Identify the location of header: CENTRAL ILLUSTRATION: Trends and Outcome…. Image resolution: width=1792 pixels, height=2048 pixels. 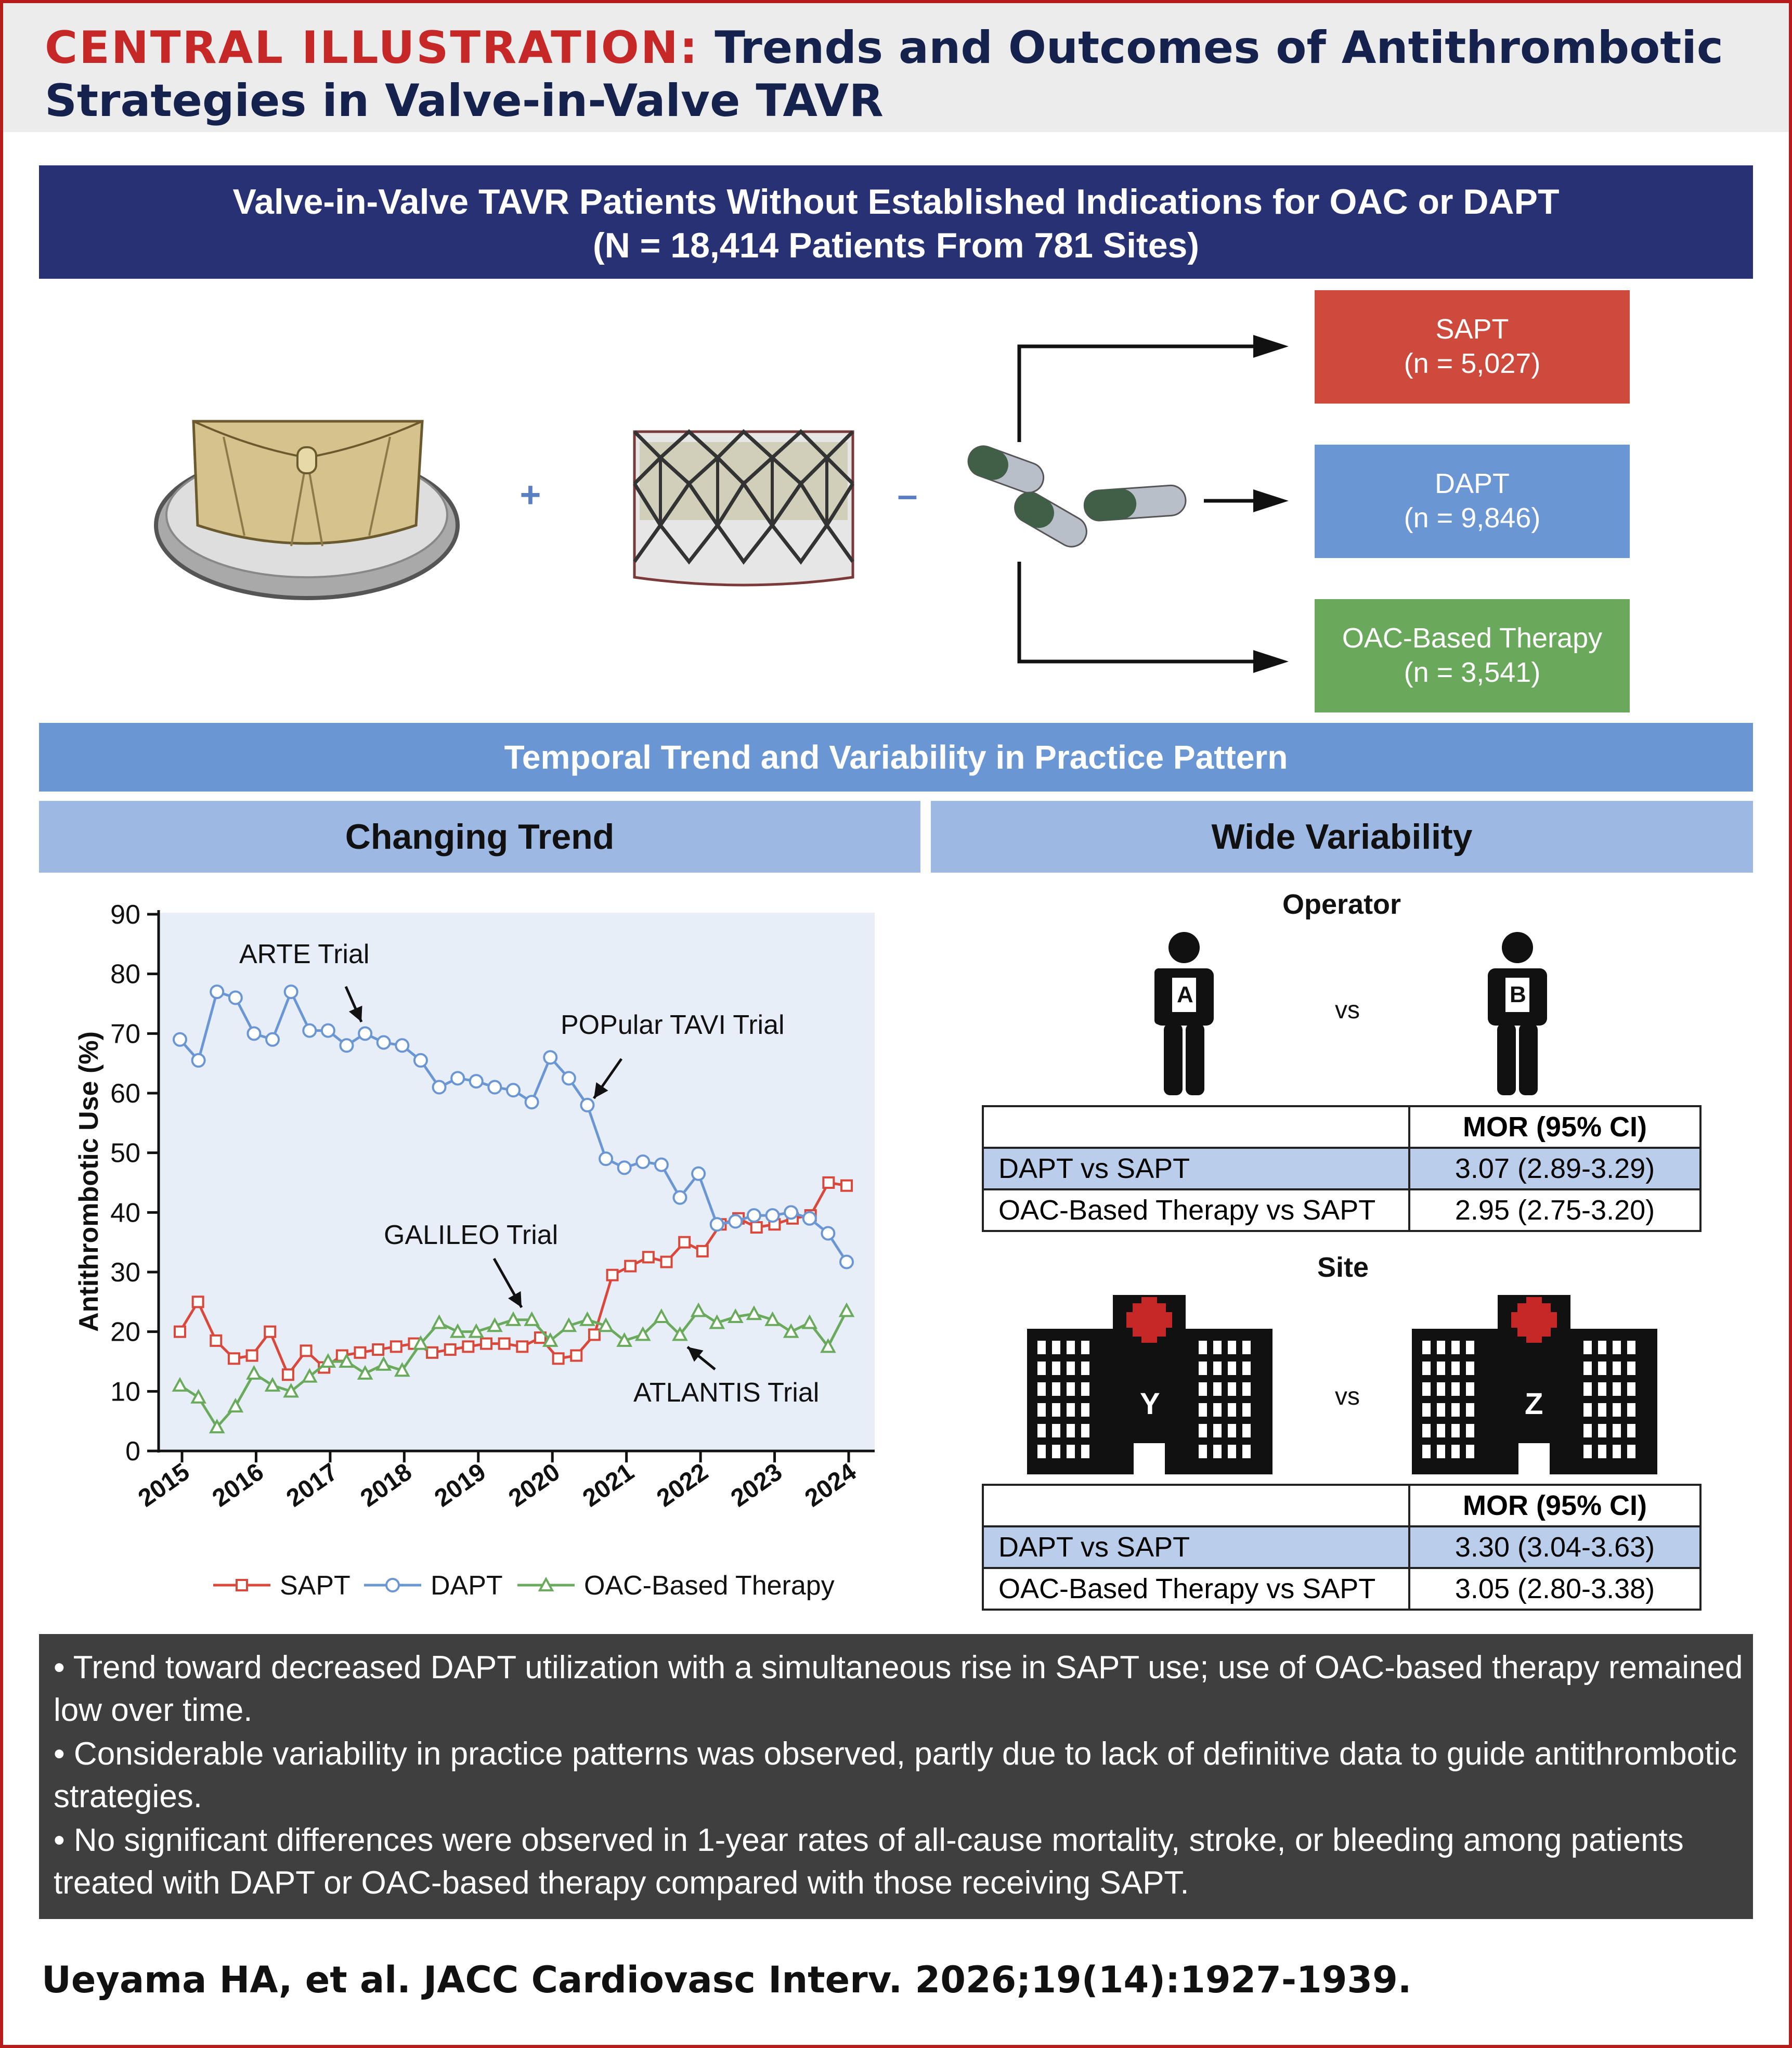
(896, 67).